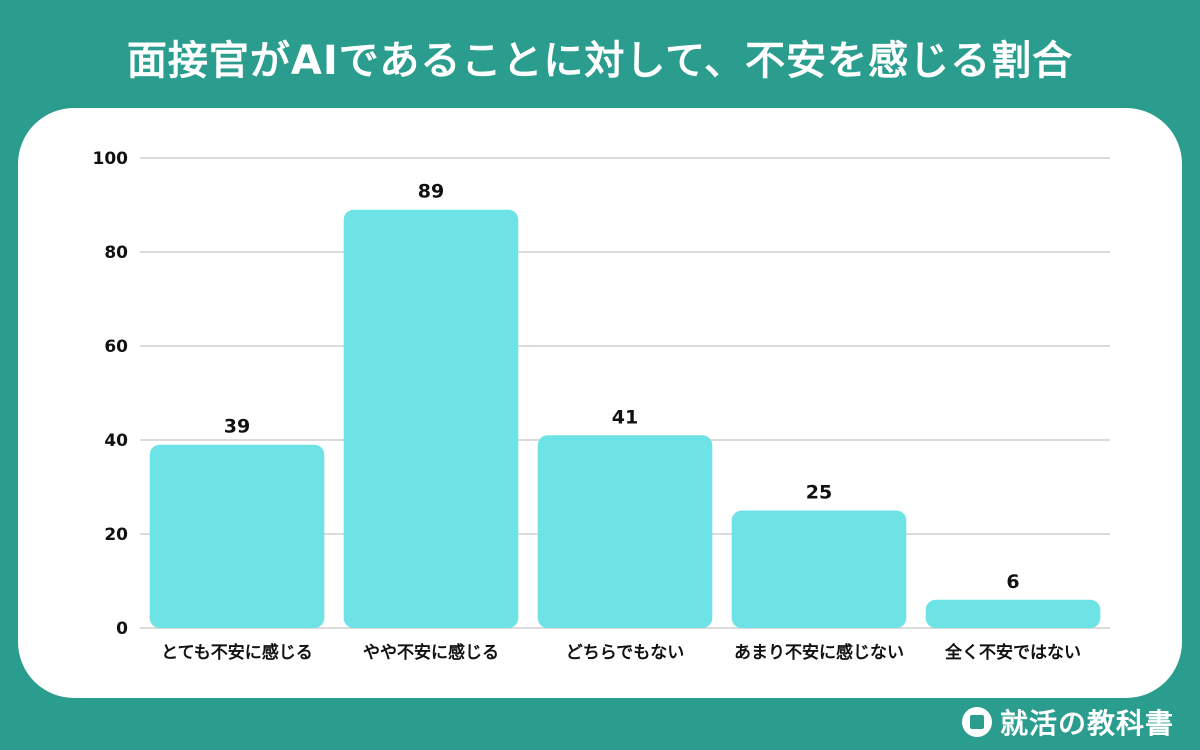 The height and width of the screenshot is (750, 1200). Describe the element at coordinates (1086, 723) in the screenshot. I see `brand-name: 就活の教科書` at that location.